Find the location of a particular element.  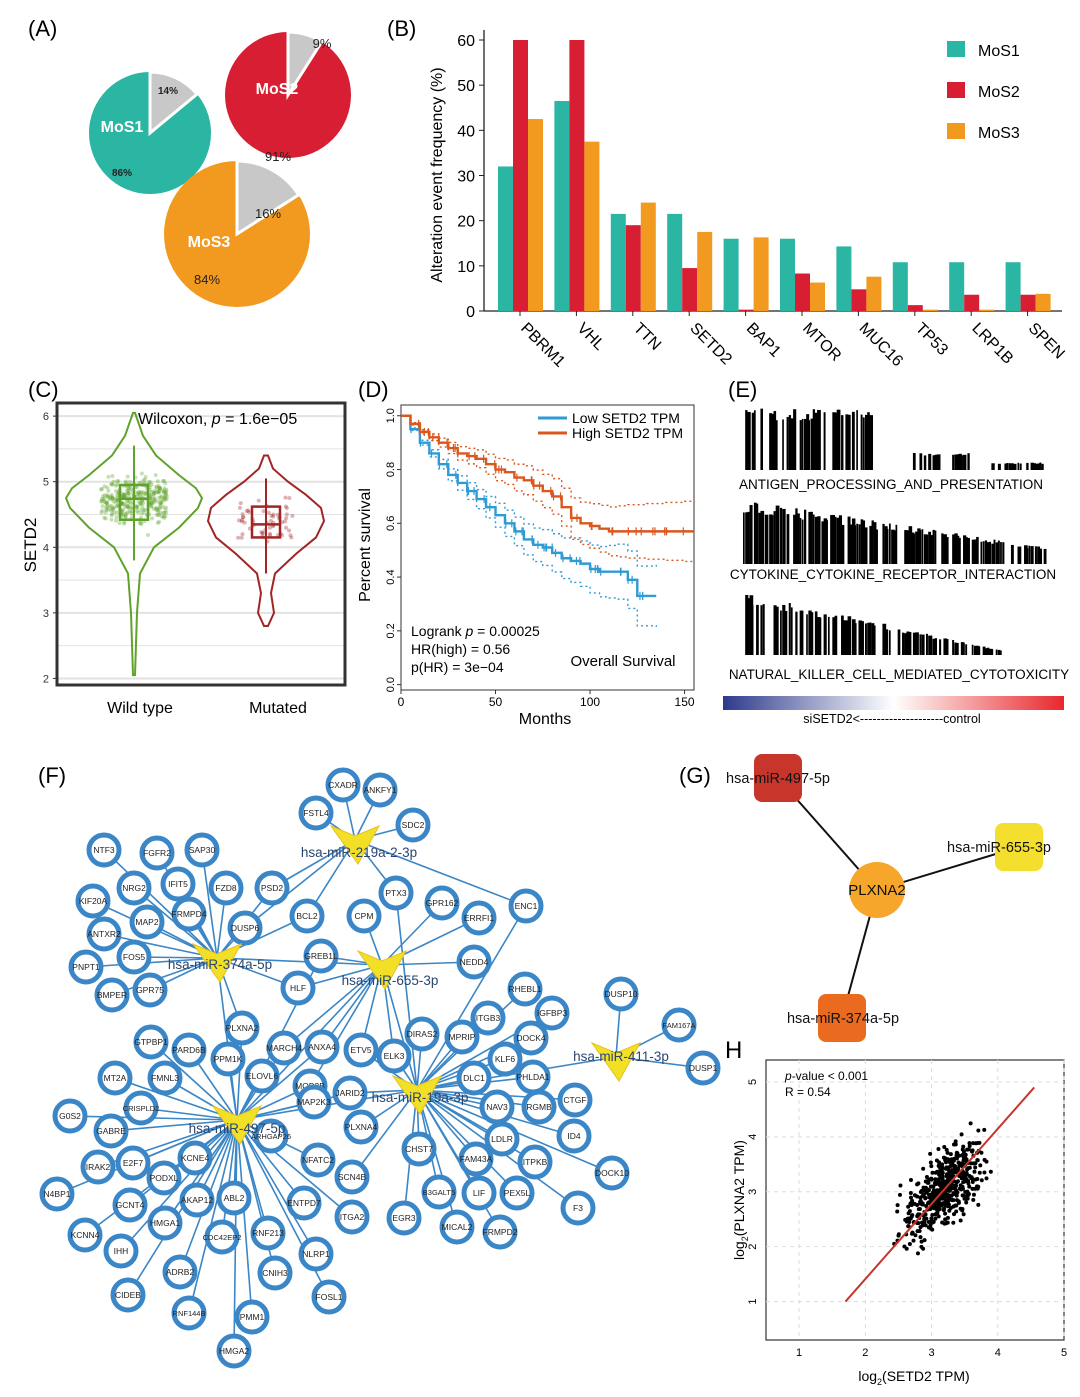

gene-label: G0S2 is located at coordinates (70, 1116).